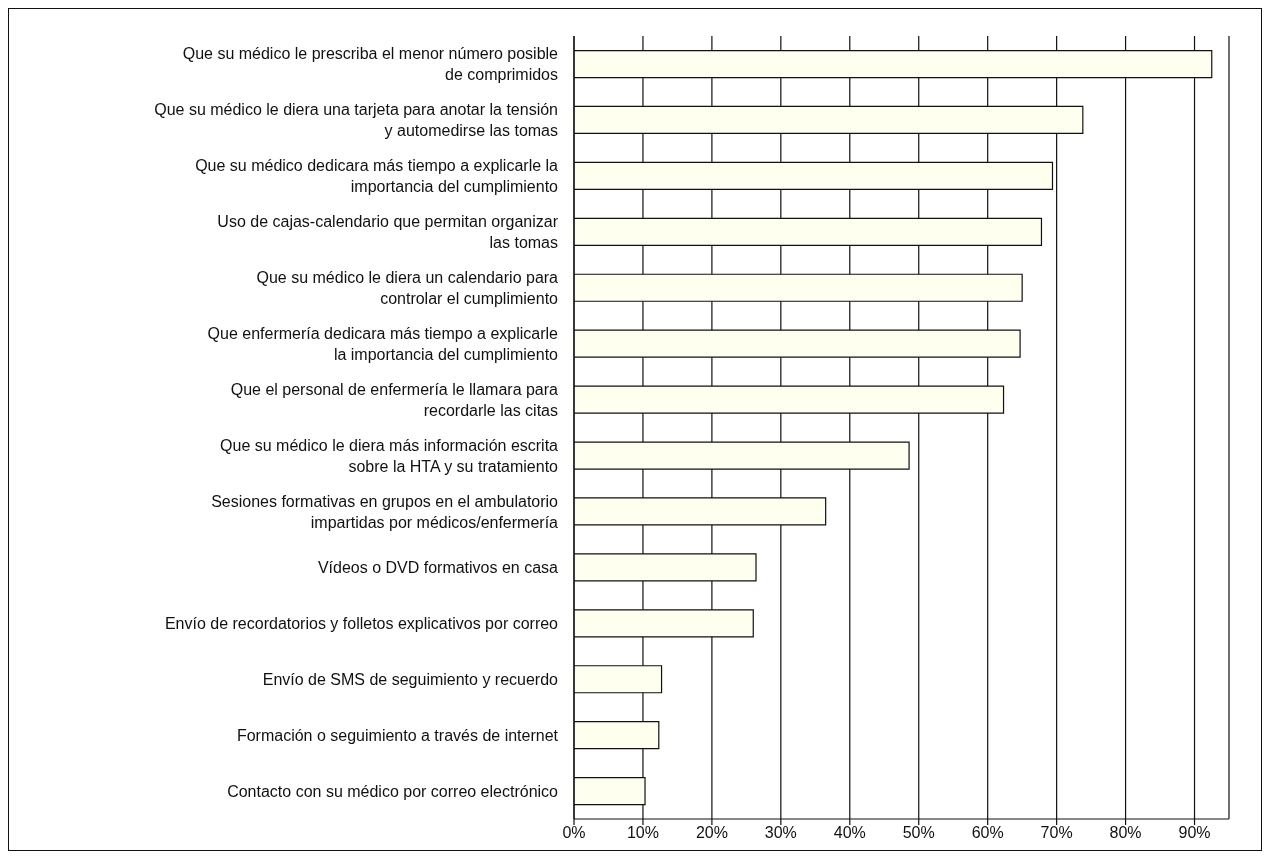  Describe the element at coordinates (394, 399) in the screenshot. I see `y-tick-label: Que el personal de enfermería le llamara para recordarle las citas` at that location.